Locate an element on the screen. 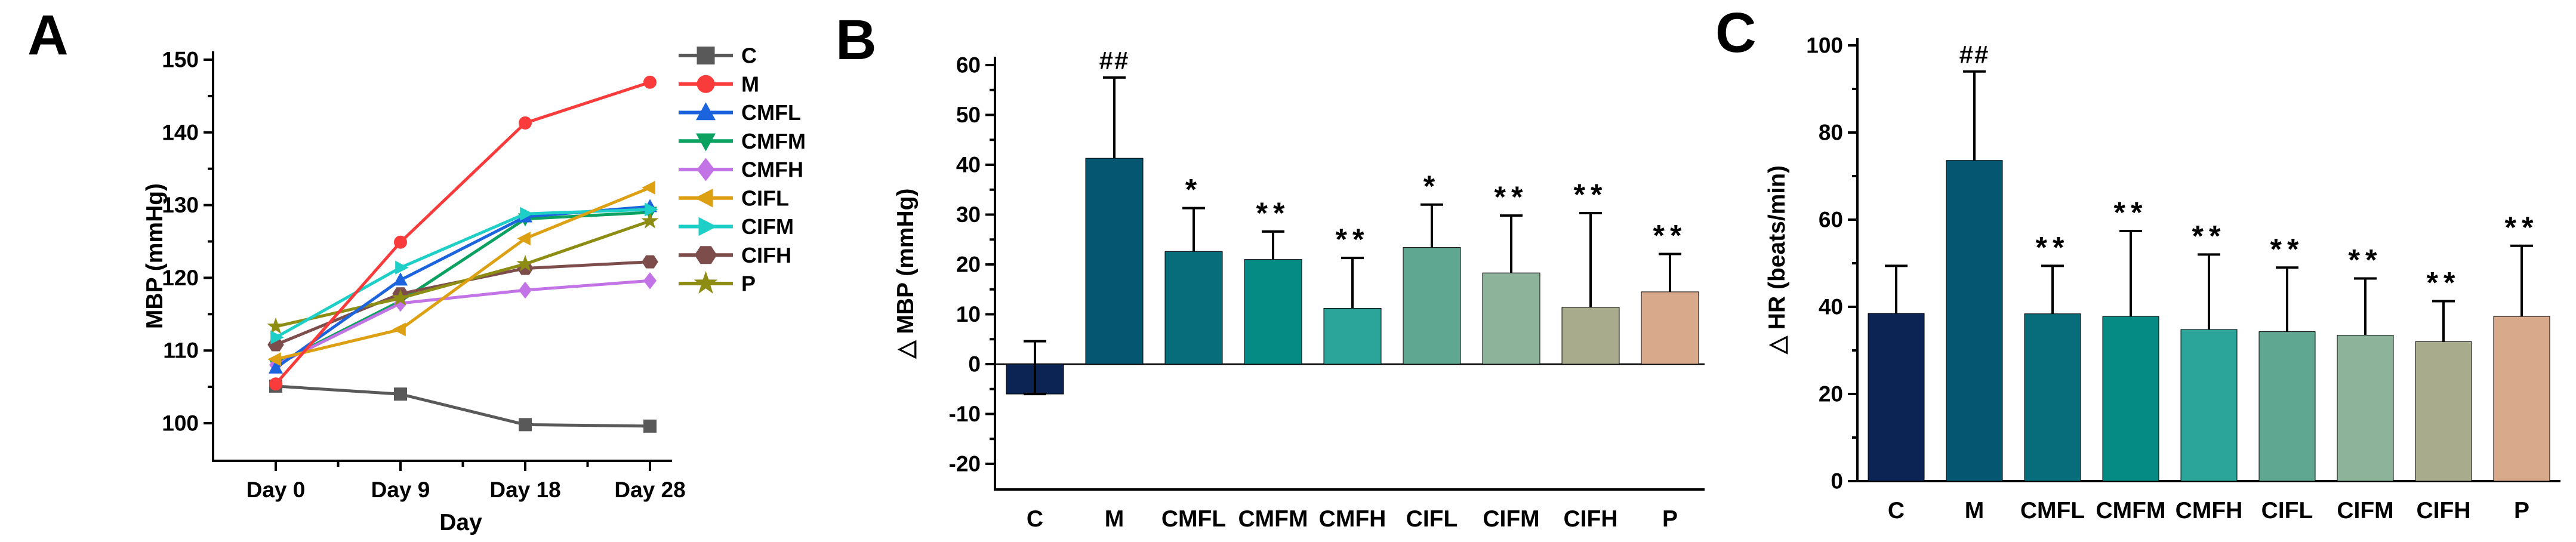 This screenshot has height=542, width=2576. bar-M is located at coordinates (1114, 261).